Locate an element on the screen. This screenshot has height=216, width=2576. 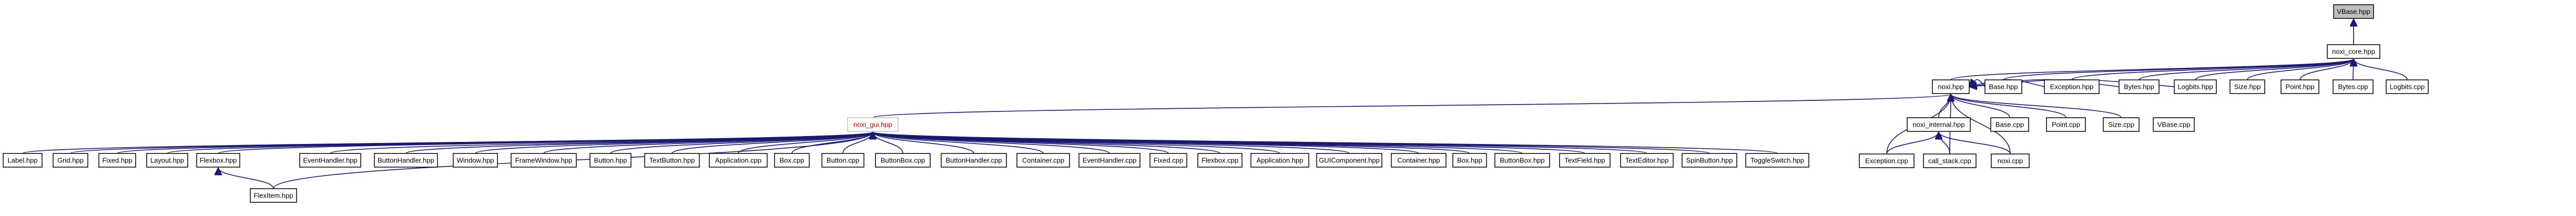
node-vbase-cpp: VBase.cpp is located at coordinates (2174, 124).